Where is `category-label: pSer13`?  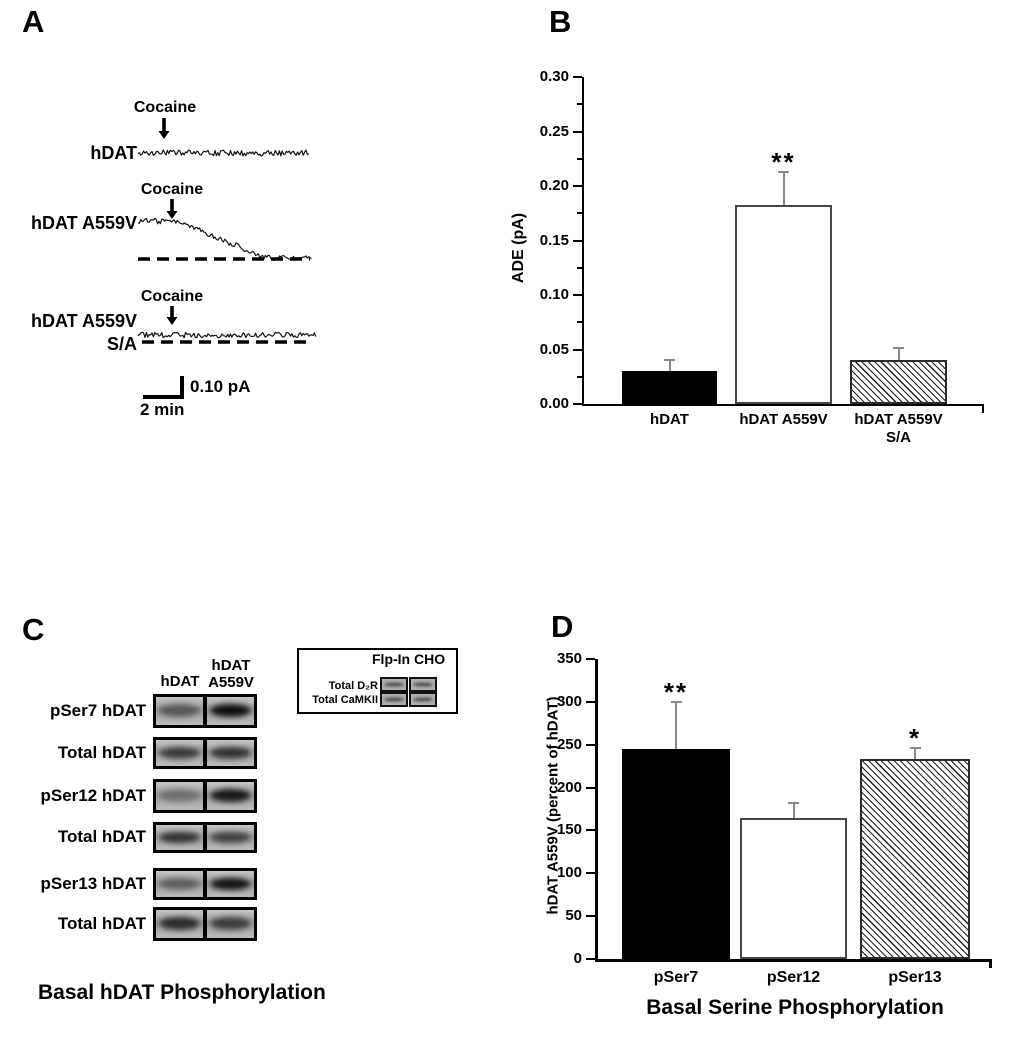
category-label: pSer13 is located at coordinates (915, 977).